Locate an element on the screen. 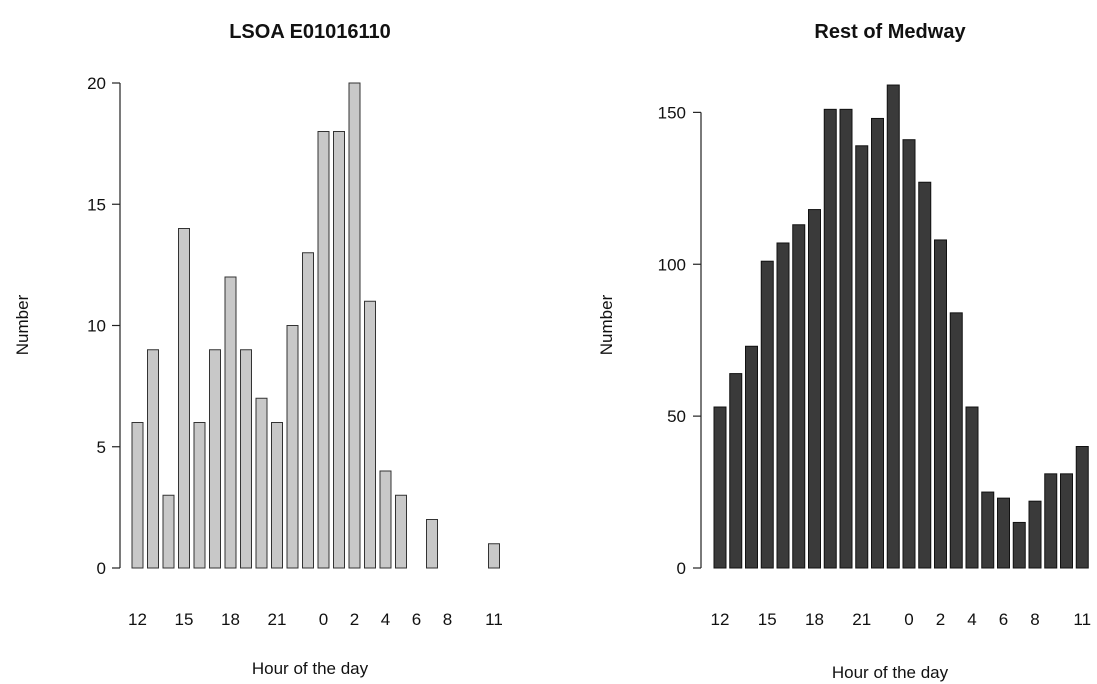  y-tick-label-10: 10 is located at coordinates (96, 326).